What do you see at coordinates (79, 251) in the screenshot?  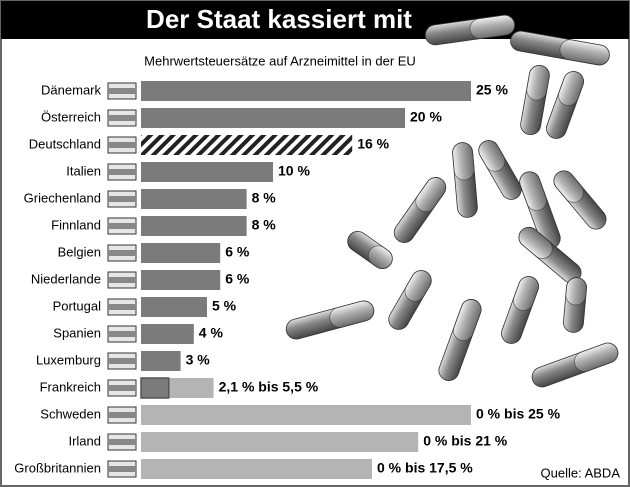 I see `category-label: Belgien` at bounding box center [79, 251].